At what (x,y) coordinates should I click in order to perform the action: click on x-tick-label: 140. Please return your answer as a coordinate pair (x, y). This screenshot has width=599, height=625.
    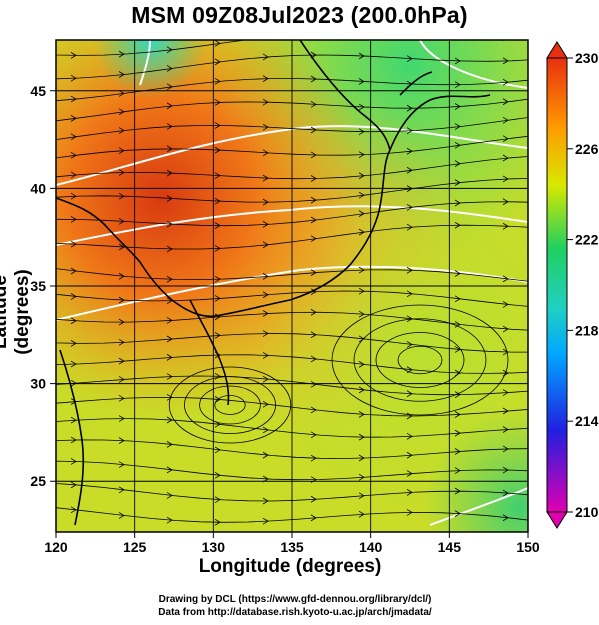
    Looking at the image, I should click on (371, 547).